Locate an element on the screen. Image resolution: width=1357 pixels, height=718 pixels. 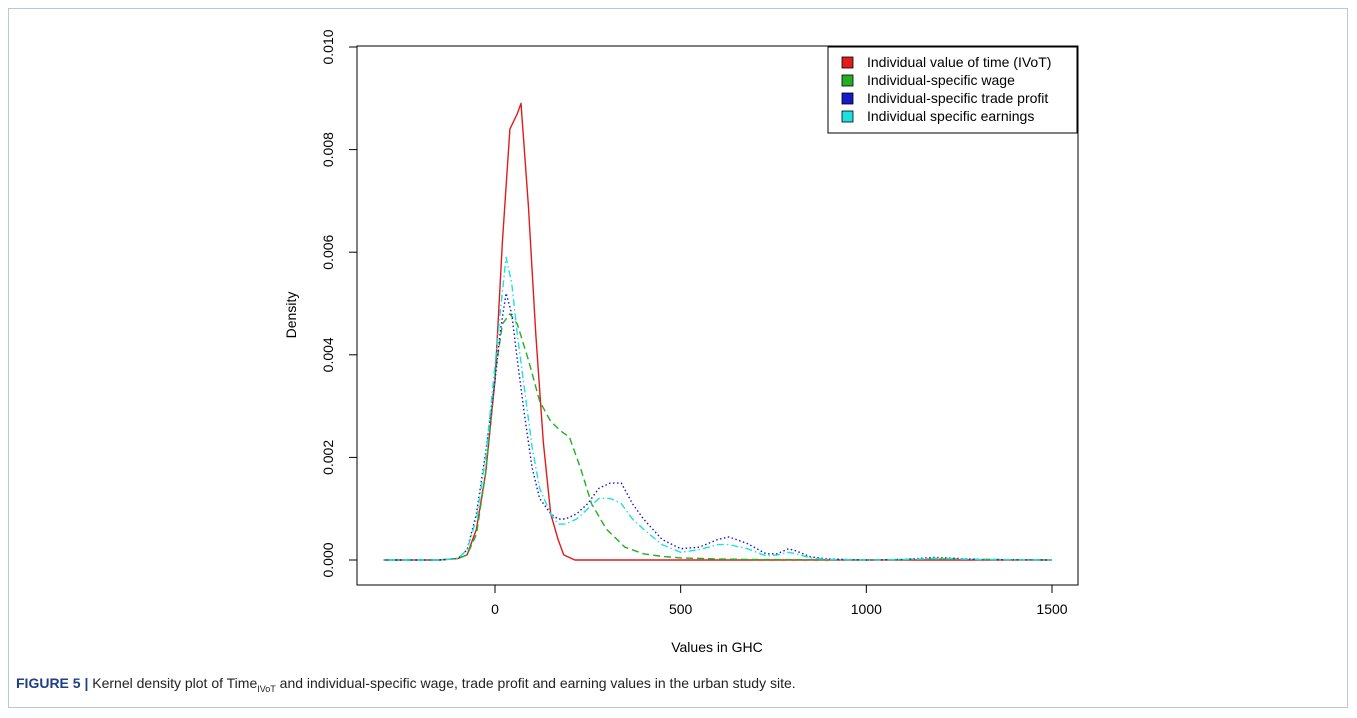
y-tick-label: 0.006 is located at coordinates (328, 251).